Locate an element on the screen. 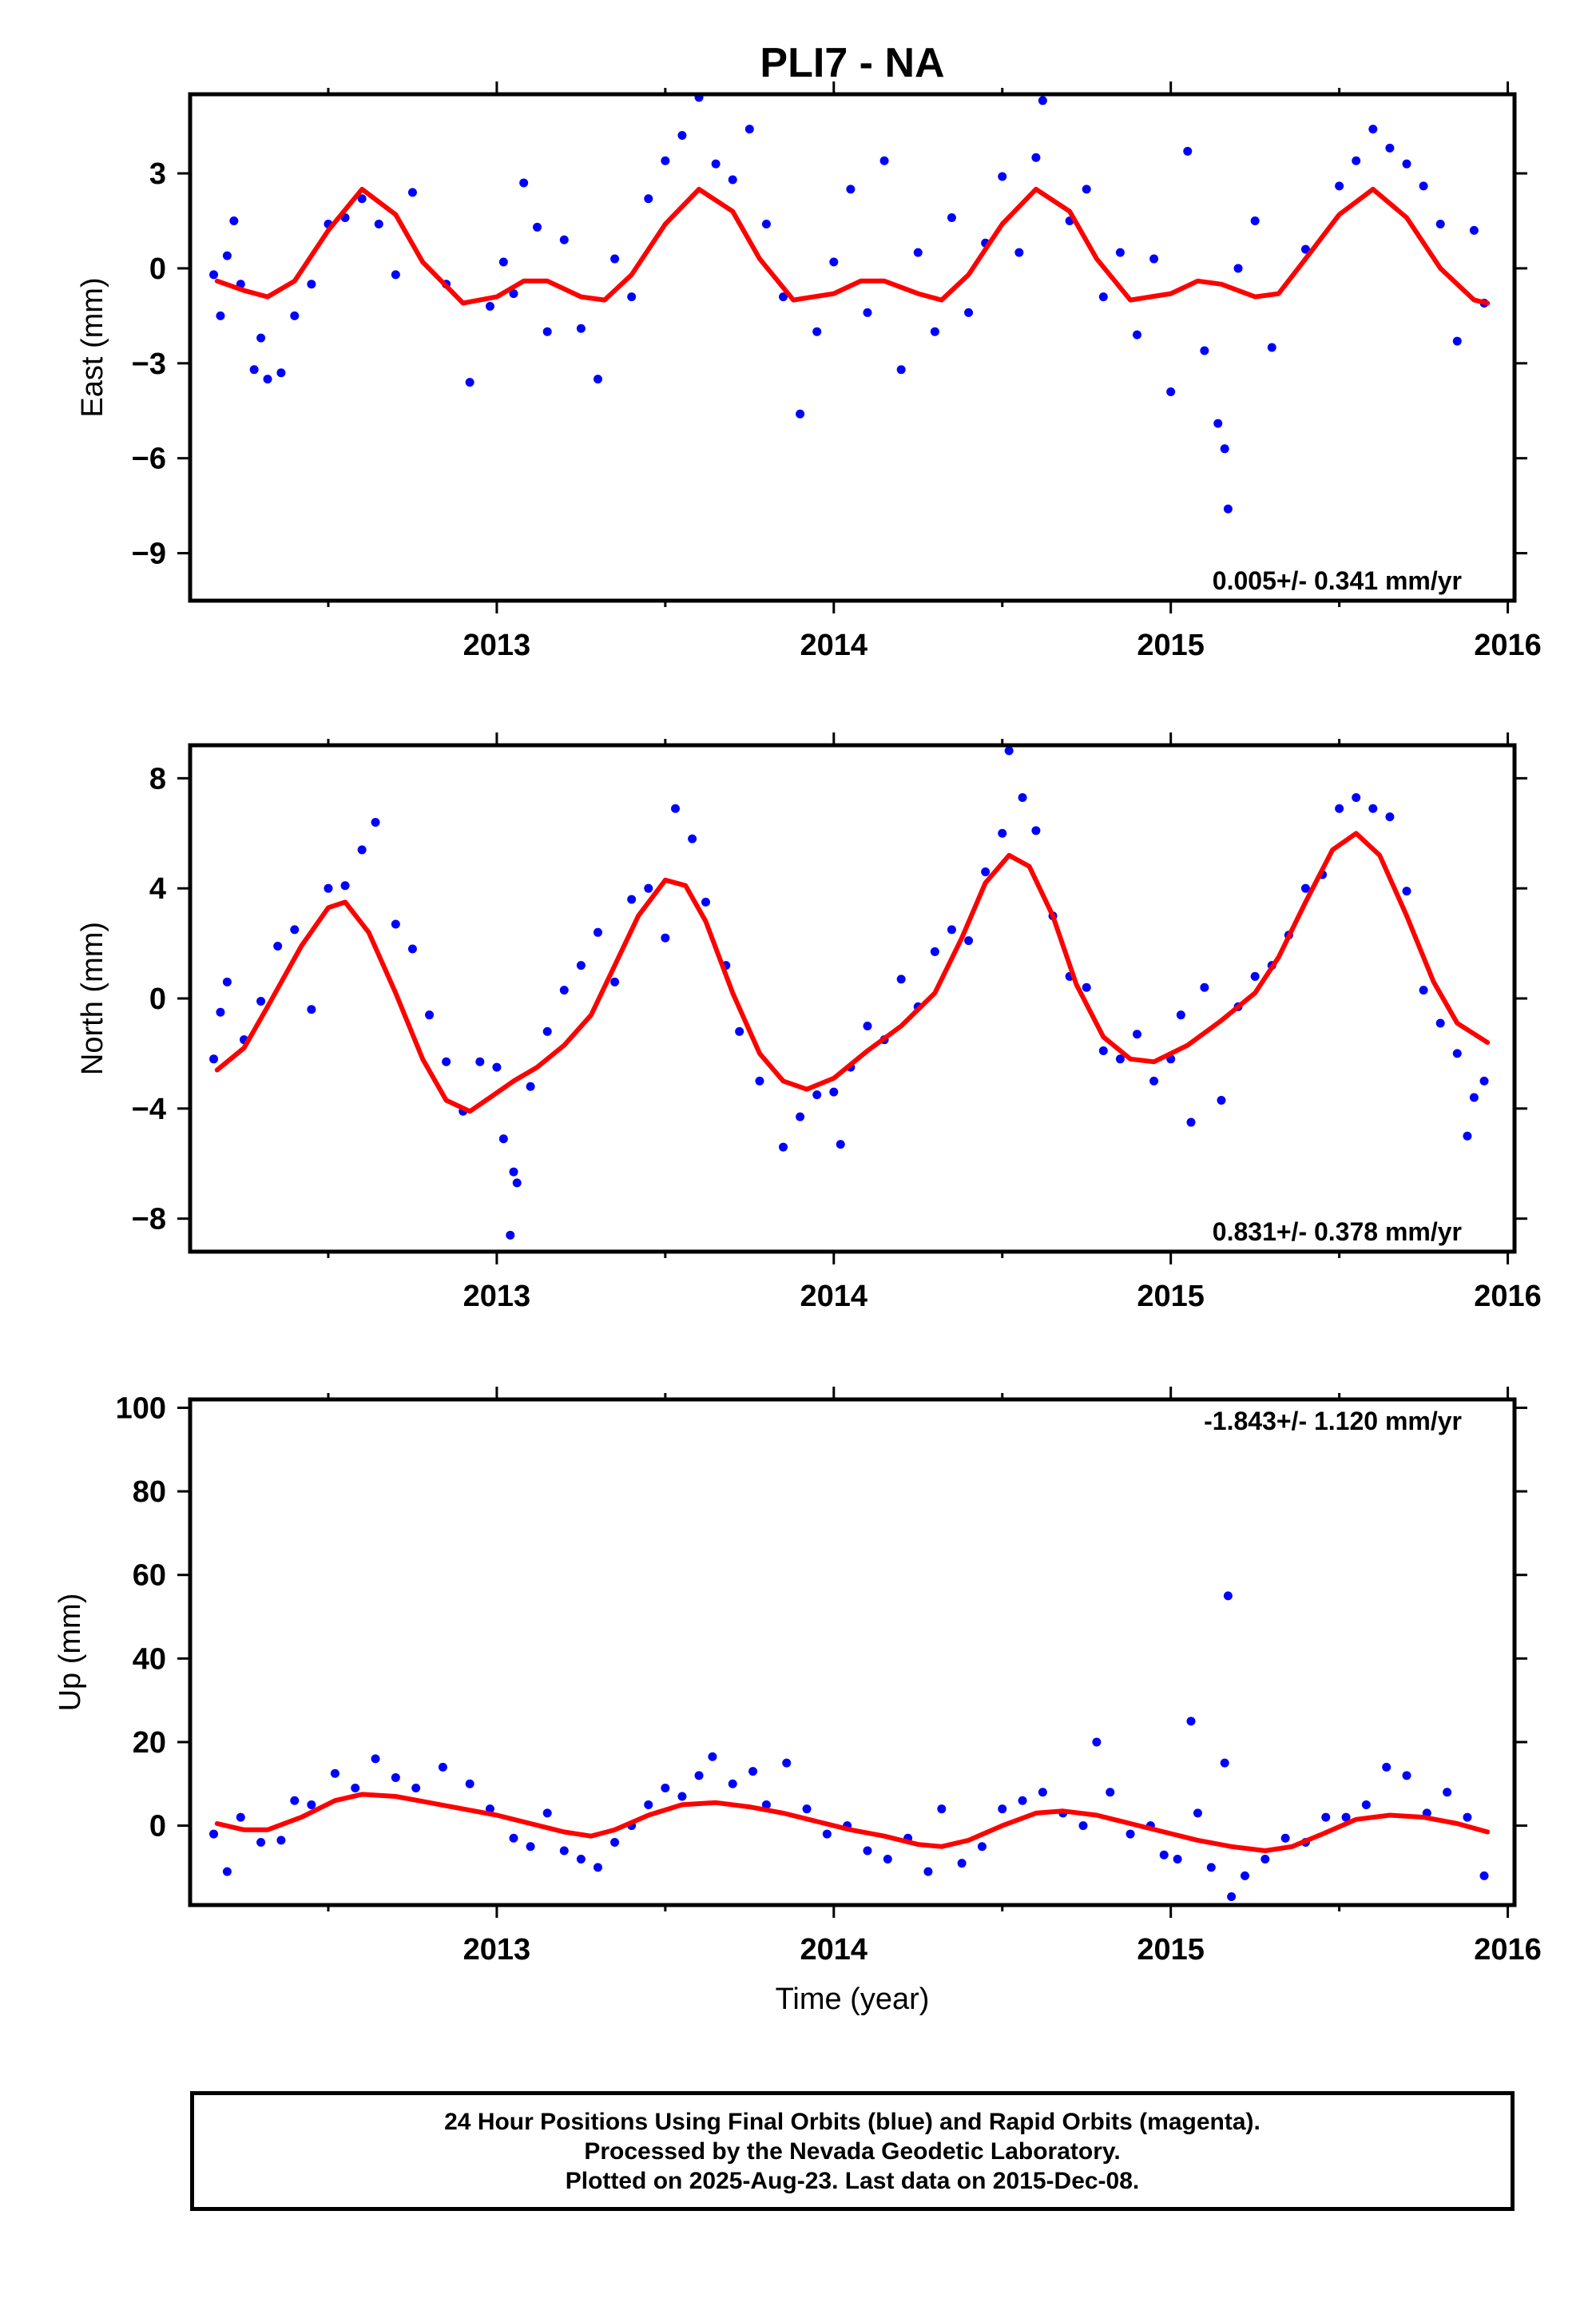  y-tick-label: 3 is located at coordinates (157, 174).